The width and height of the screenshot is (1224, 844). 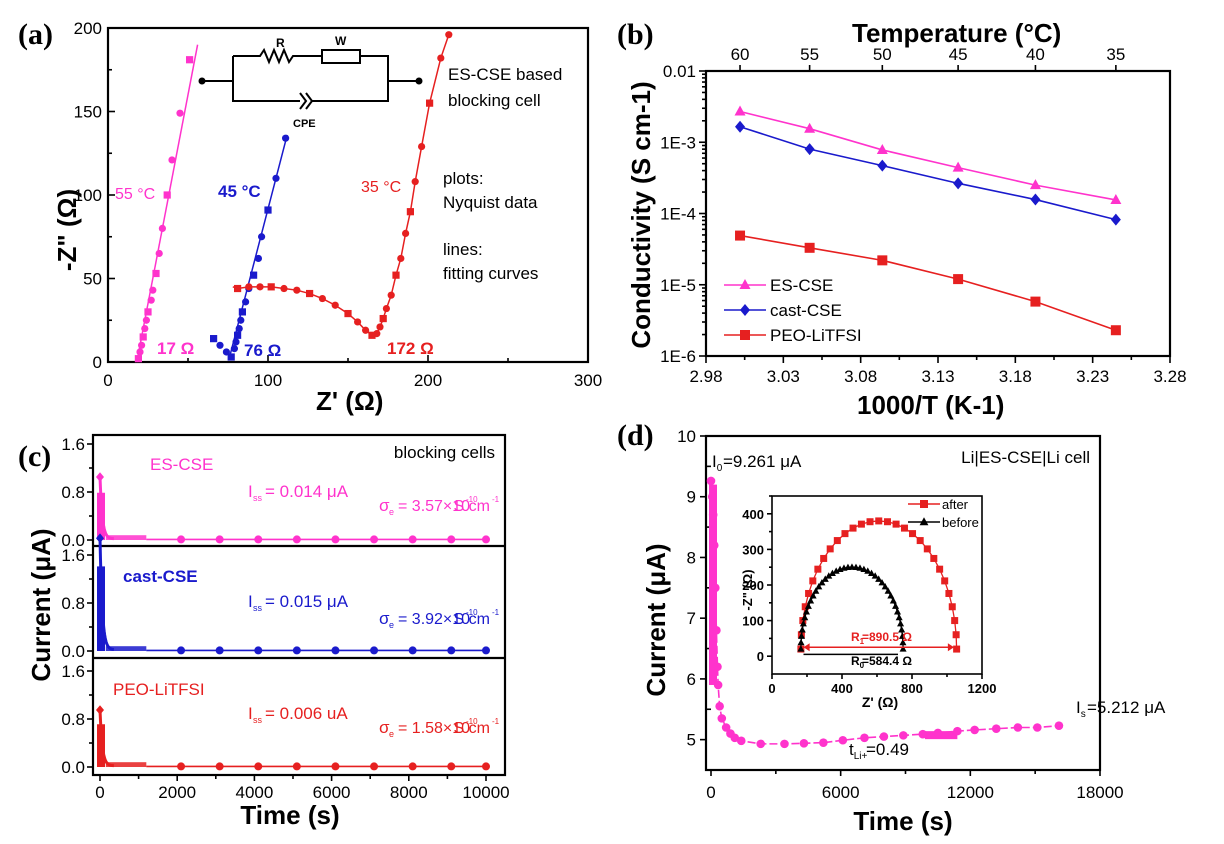 I want to click on inset-ylabel: -Z" (Ω), so click(x=747, y=589).